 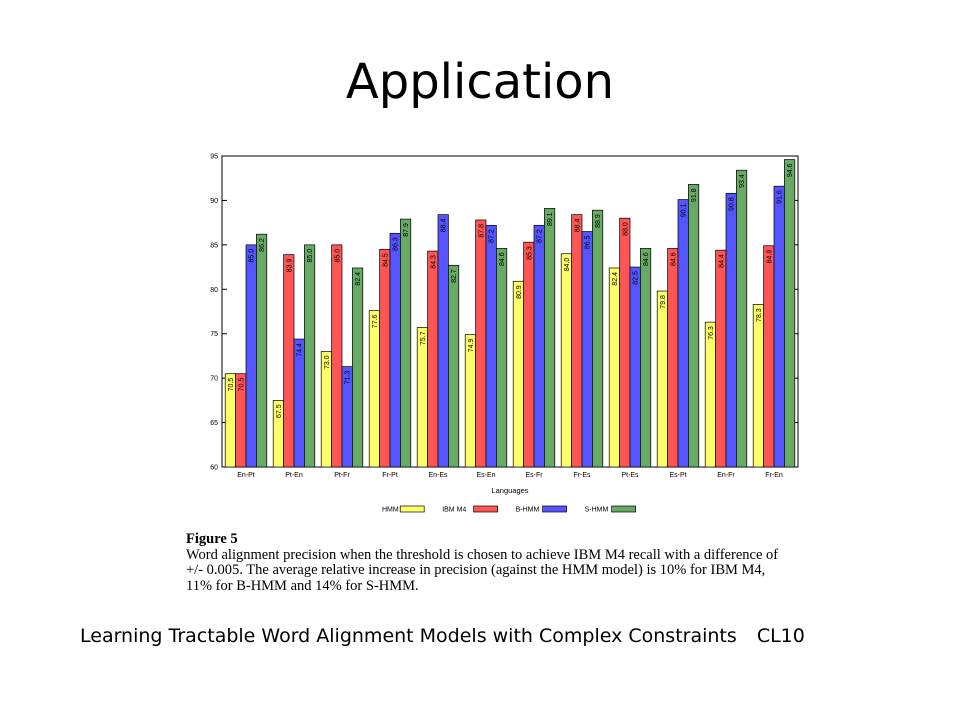 What do you see at coordinates (509, 490) in the screenshot?
I see `x-axis-title: Languages` at bounding box center [509, 490].